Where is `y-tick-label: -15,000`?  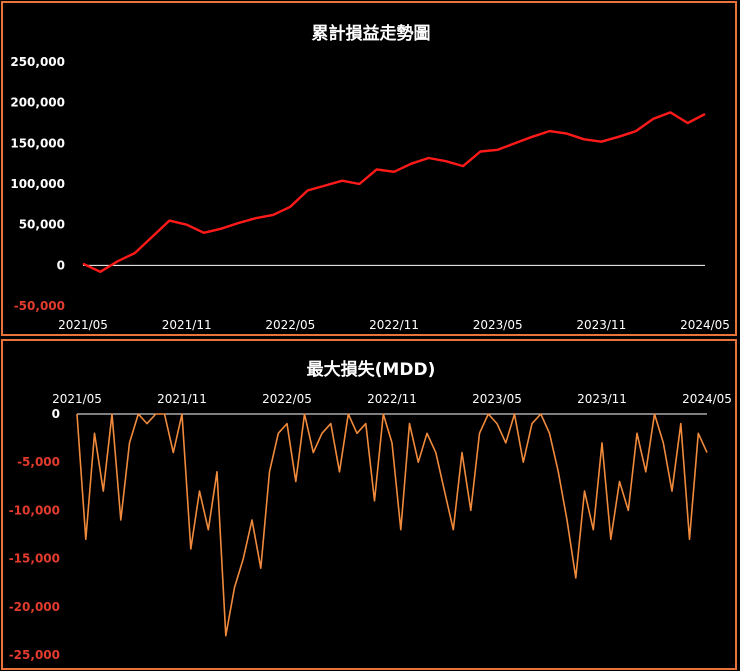 y-tick-label: -15,000 is located at coordinates (34, 559).